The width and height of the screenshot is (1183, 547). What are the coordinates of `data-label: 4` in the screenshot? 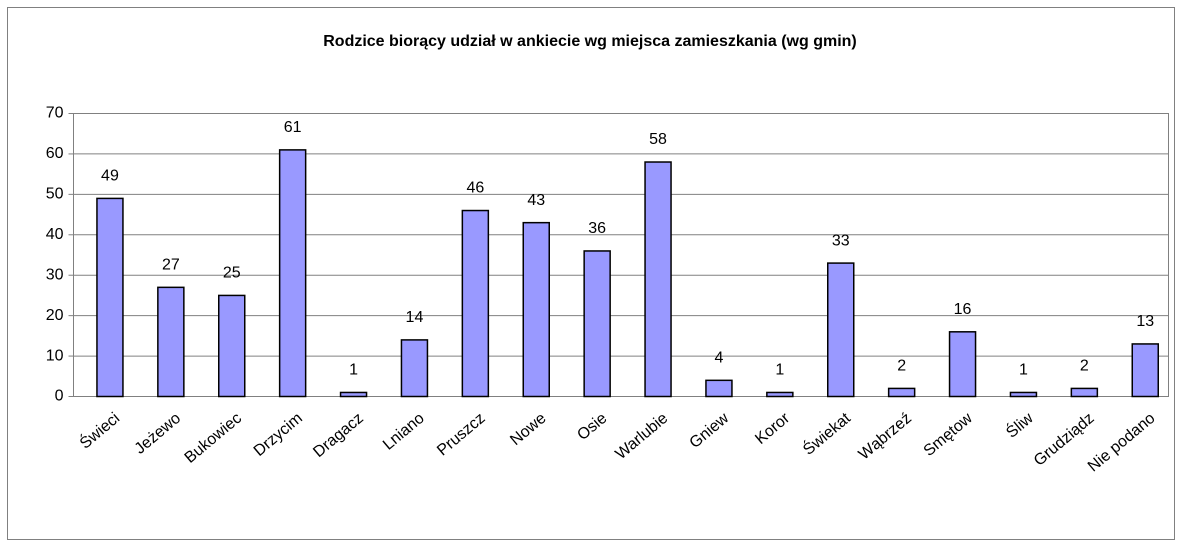 It's located at (718, 358).